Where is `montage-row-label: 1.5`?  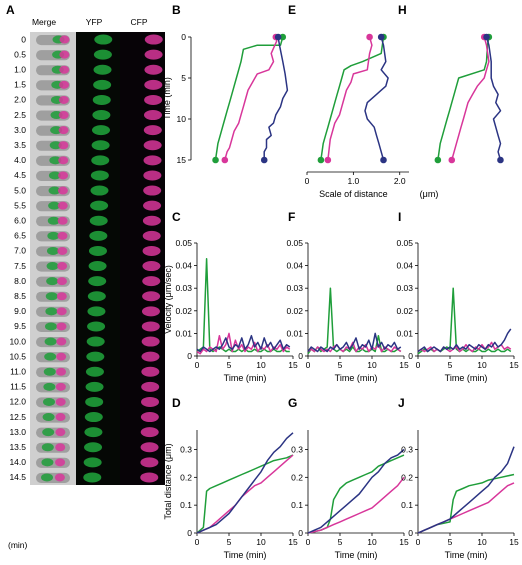 montage-row-label: 1.5 is located at coordinates (20, 85).